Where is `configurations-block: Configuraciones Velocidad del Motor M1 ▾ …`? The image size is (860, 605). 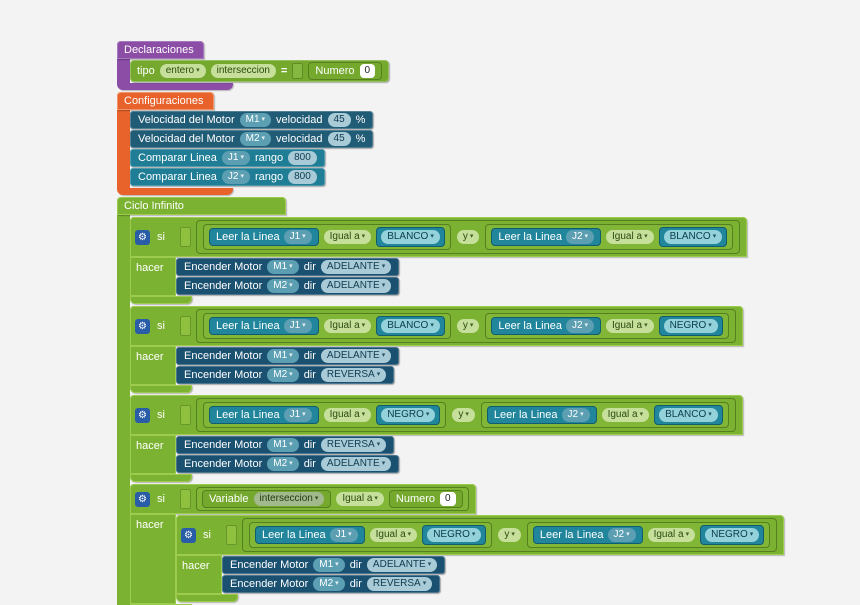 configurations-block: Configuraciones Velocidad del Motor M1 ▾ … is located at coordinates (245, 143).